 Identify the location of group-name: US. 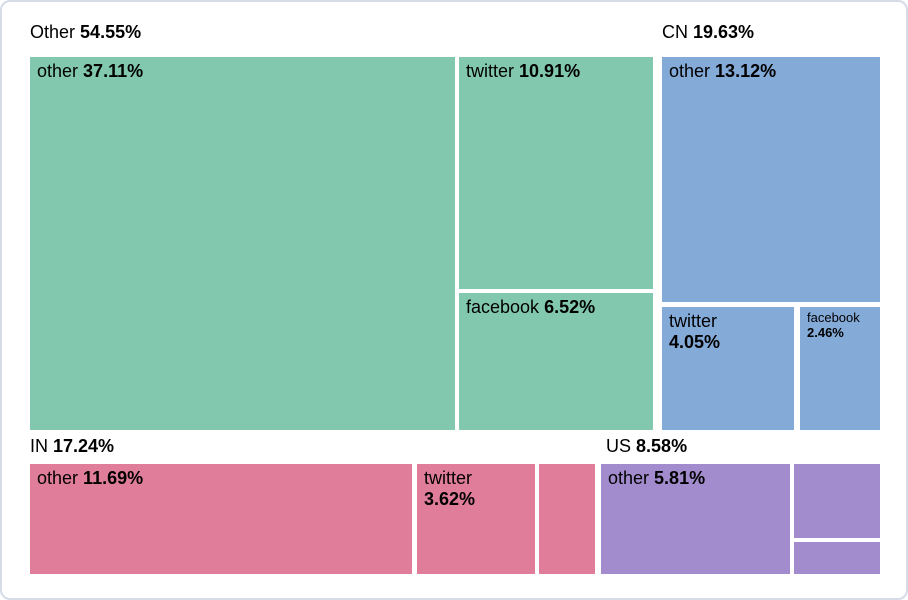
(619, 446).